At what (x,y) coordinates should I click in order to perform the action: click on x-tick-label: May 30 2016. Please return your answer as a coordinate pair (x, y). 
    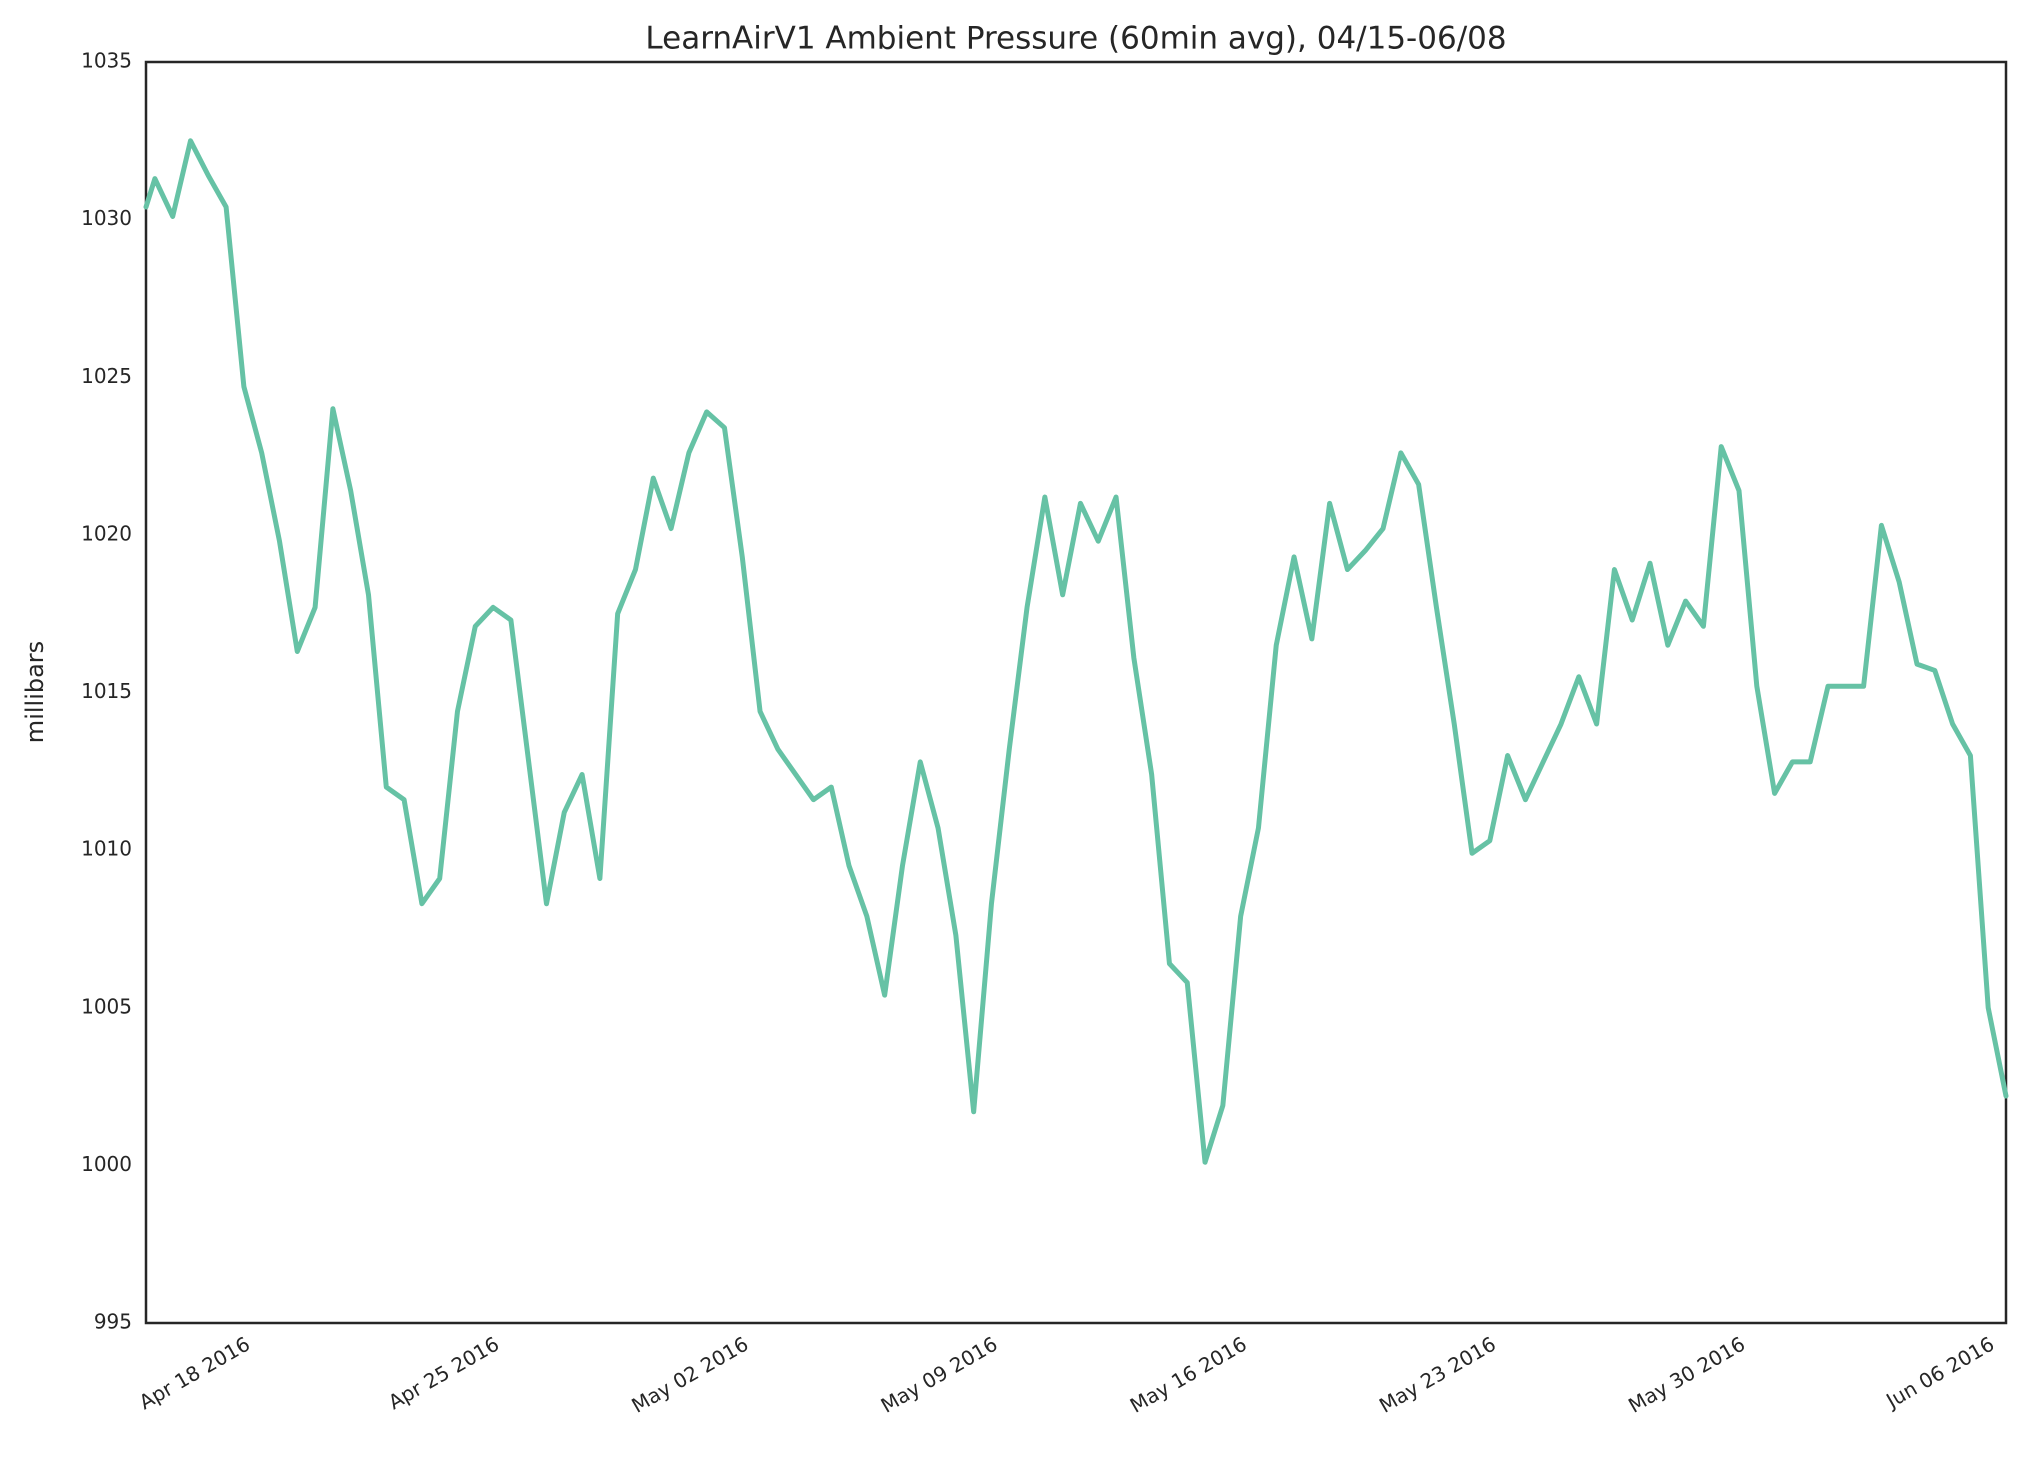
    Looking at the image, I should click on (1686, 1375).